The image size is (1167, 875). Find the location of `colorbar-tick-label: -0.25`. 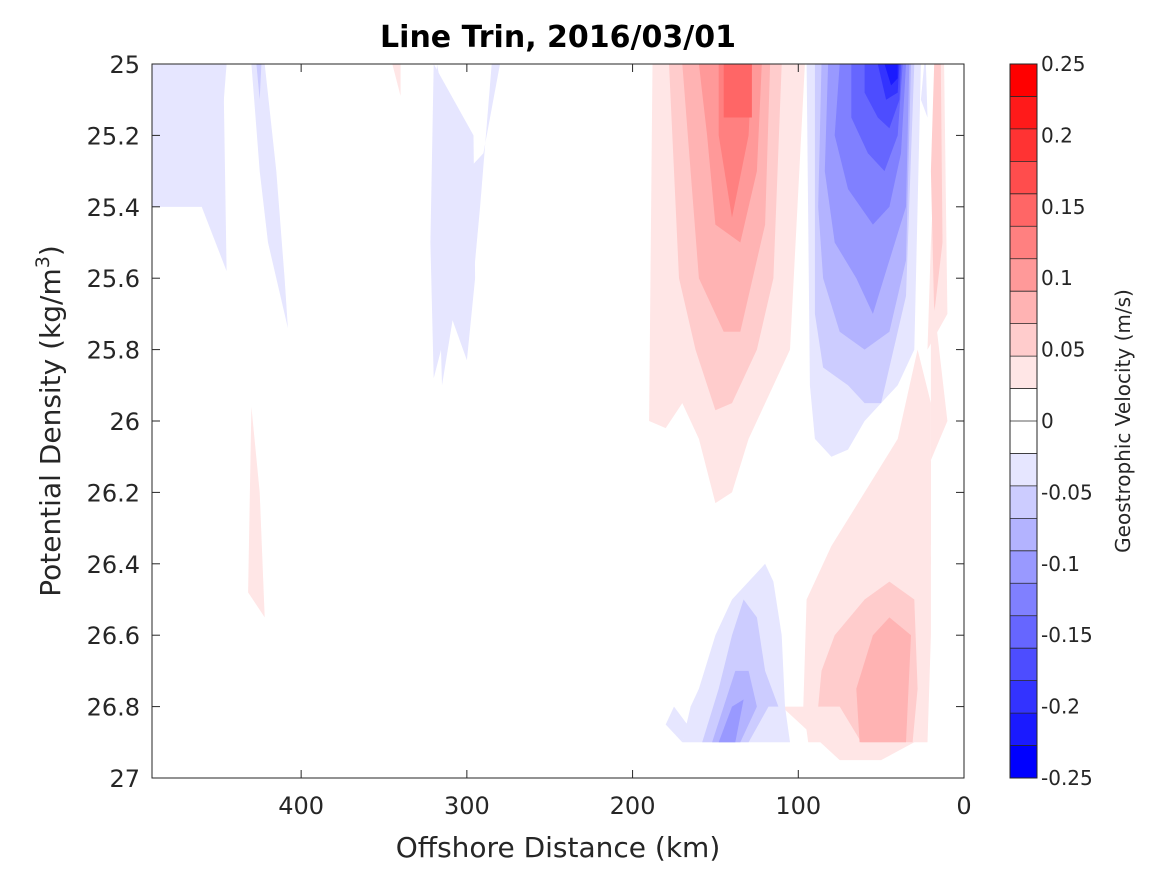

colorbar-tick-label: -0.25 is located at coordinates (1067, 778).